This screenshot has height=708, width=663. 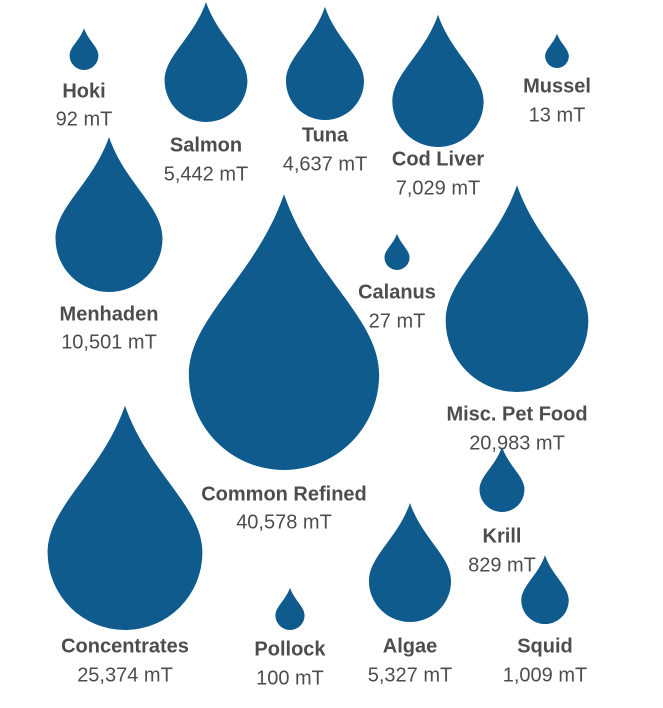 I want to click on category-label: Calanus, so click(x=397, y=292).